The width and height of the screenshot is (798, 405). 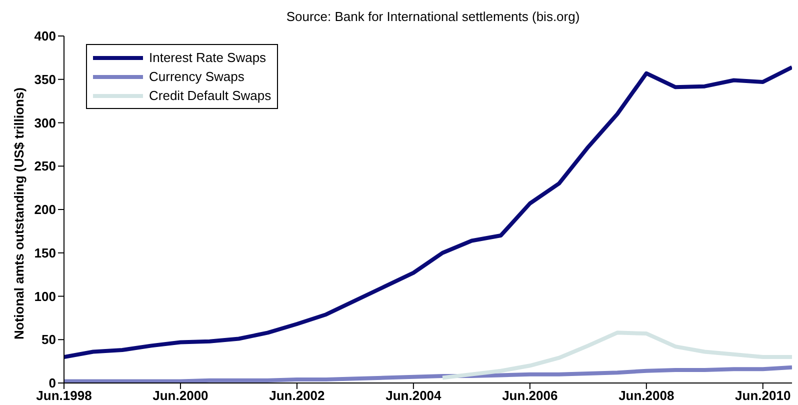 I want to click on x-tick-label: Jun.2006, so click(x=530, y=396).